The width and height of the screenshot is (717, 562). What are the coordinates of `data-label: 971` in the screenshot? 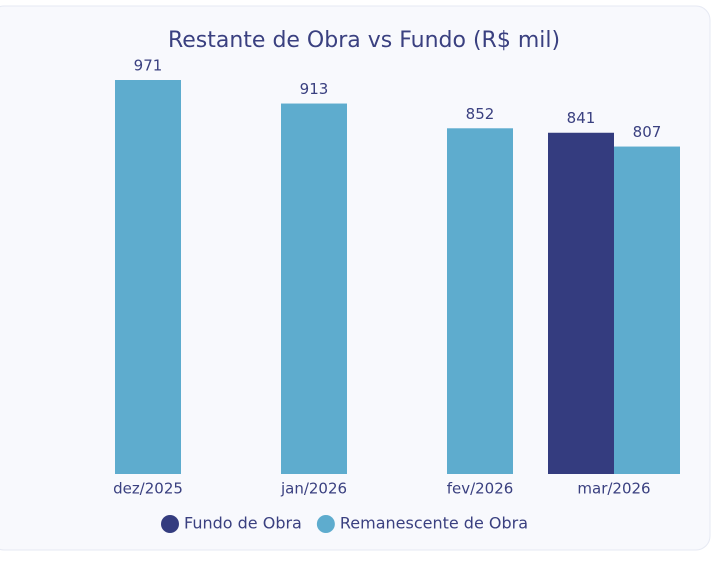 It's located at (148, 66).